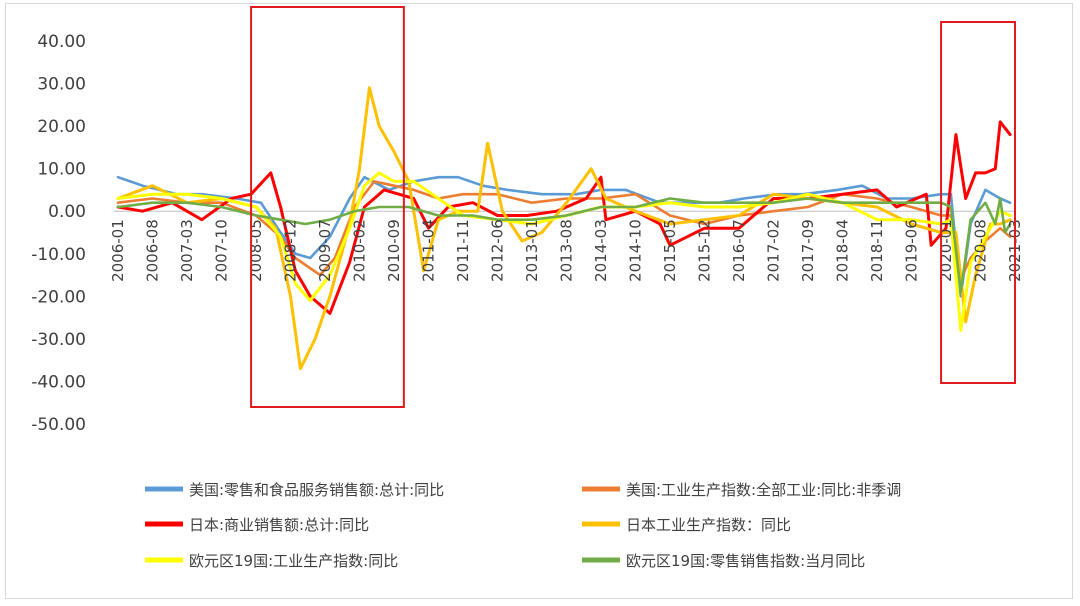 This screenshot has height=606, width=1080. Describe the element at coordinates (739, 250) in the screenshot. I see `x-tick-label: 2016-07` at that location.